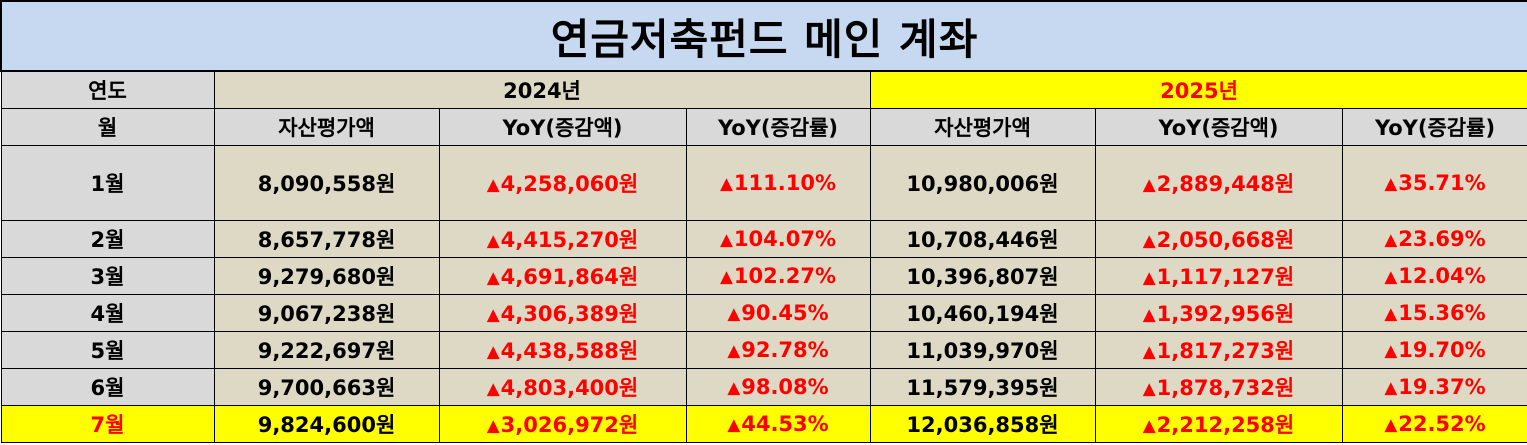 The image size is (1527, 445). I want to click on yoy-amount-2025-cell: ▲1,117,127원, so click(1218, 276).